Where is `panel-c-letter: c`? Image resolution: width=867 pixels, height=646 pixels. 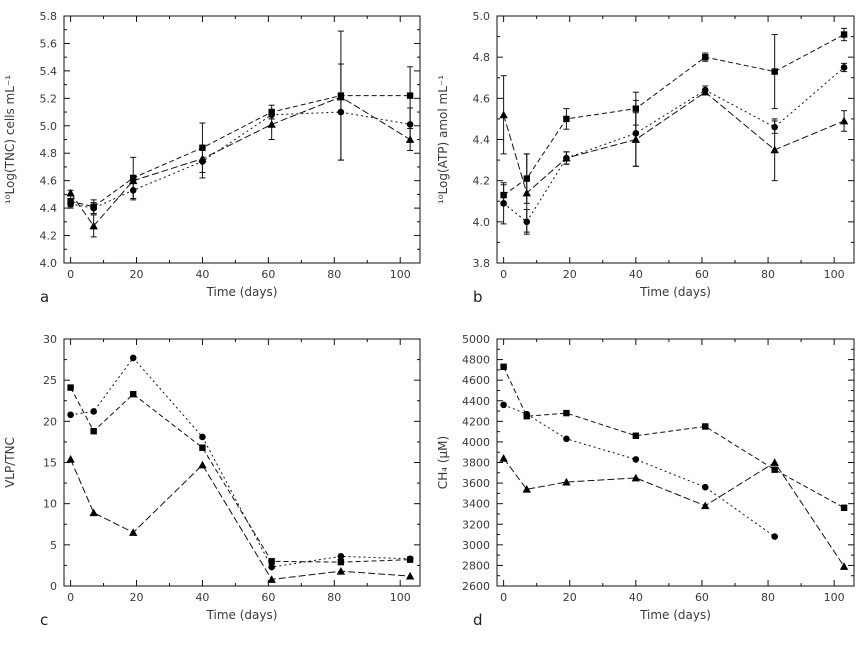 panel-c-letter: c is located at coordinates (44, 620).